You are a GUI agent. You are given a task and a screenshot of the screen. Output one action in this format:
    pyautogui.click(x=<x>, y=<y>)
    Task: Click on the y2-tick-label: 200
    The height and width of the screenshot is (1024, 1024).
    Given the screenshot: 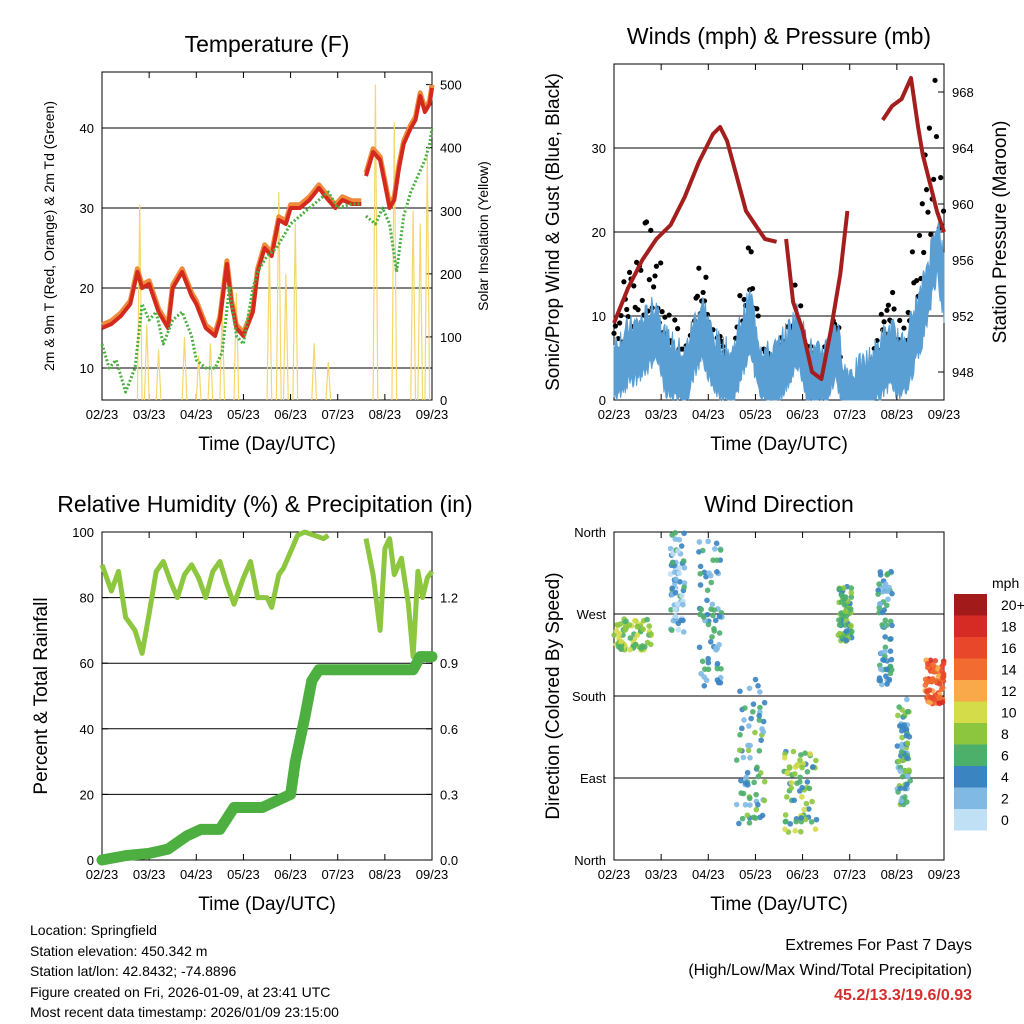 What is the action you would take?
    pyautogui.click(x=451, y=274)
    